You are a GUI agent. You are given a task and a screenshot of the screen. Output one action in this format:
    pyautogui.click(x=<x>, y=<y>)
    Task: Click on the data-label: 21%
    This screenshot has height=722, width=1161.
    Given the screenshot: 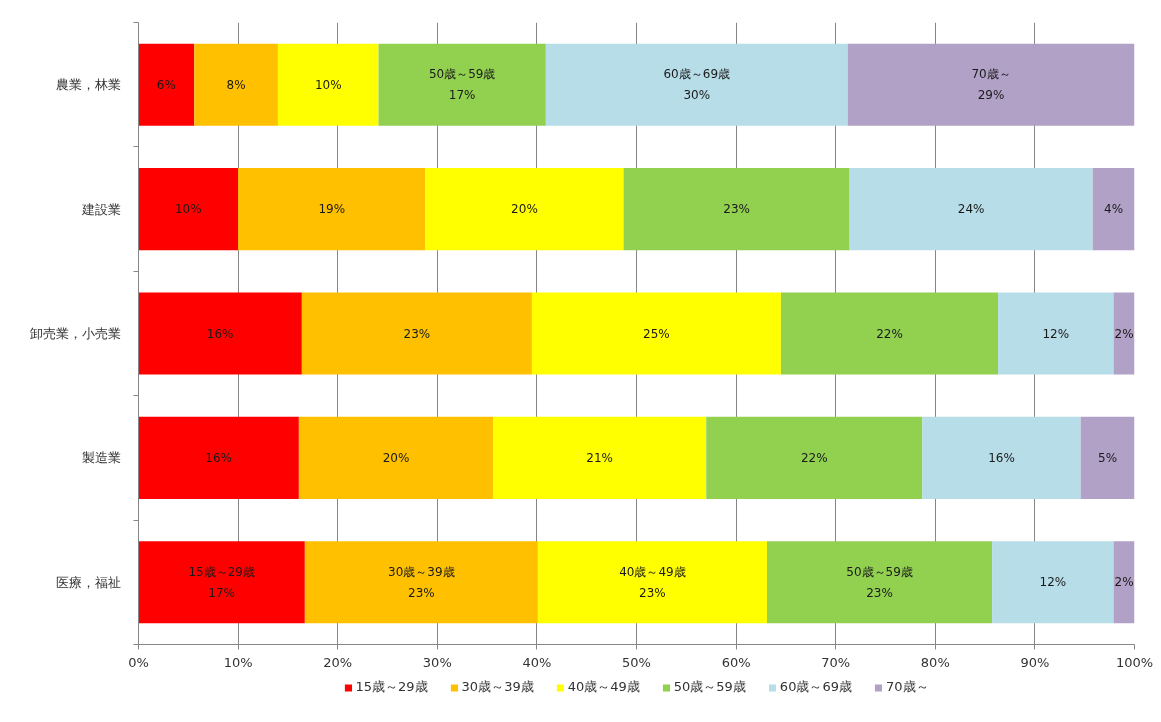 What is the action you would take?
    pyautogui.click(x=599, y=457)
    